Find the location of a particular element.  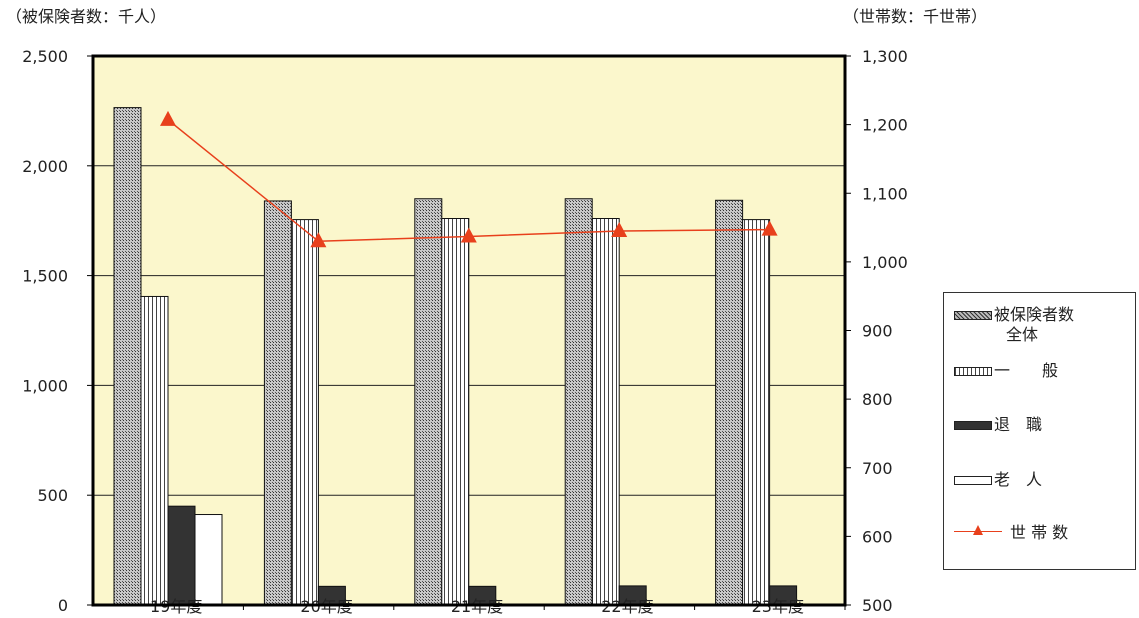

left-tick-label: 2,500 is located at coordinates (45, 56).